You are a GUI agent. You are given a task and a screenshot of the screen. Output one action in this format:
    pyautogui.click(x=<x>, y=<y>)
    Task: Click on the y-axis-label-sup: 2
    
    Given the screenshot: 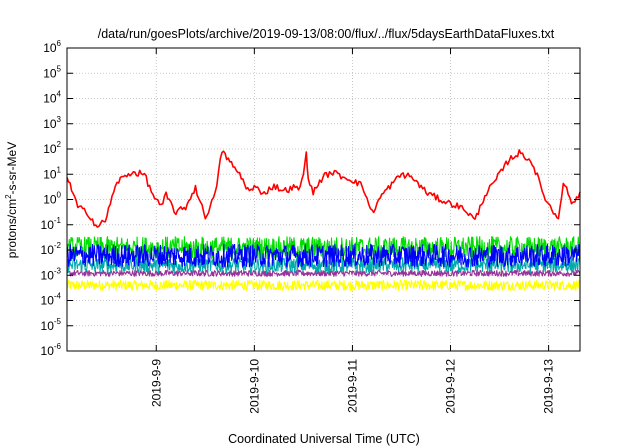 What is the action you would take?
    pyautogui.click(x=8, y=196)
    